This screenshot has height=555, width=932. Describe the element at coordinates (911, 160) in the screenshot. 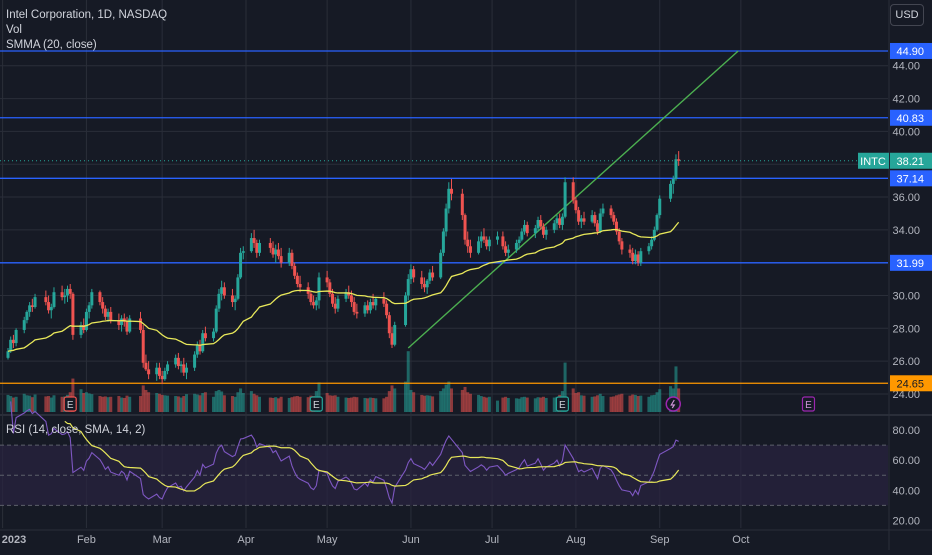

I see `last-price-tag` at that location.